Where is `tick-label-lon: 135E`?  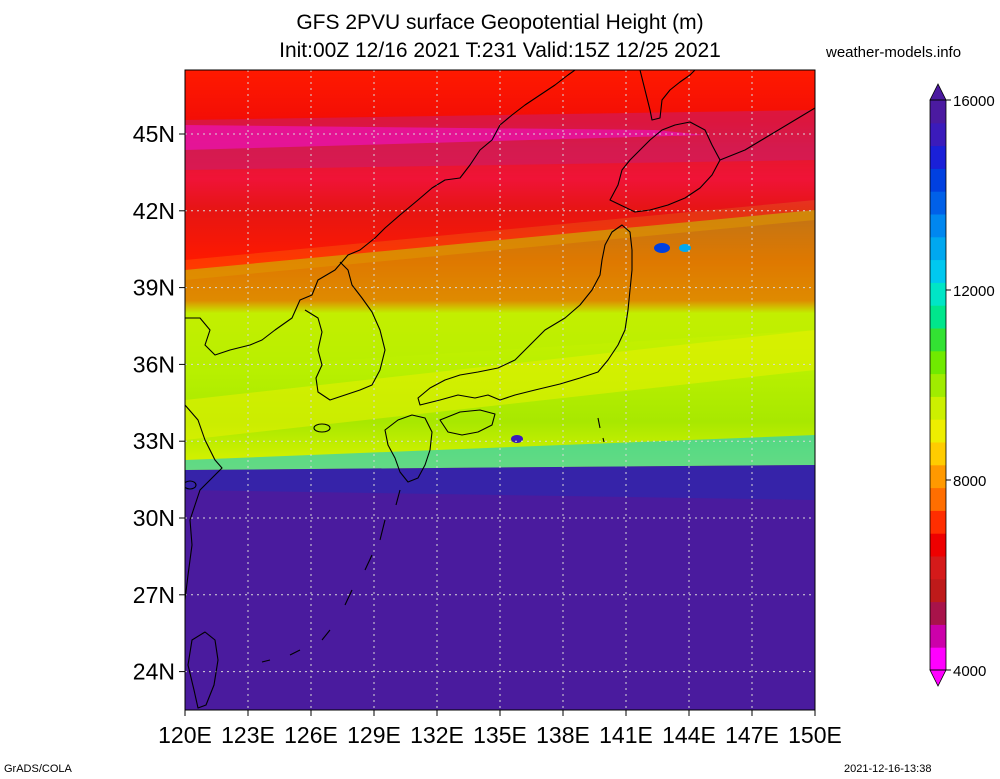 tick-label-lon: 135E is located at coordinates (500, 735).